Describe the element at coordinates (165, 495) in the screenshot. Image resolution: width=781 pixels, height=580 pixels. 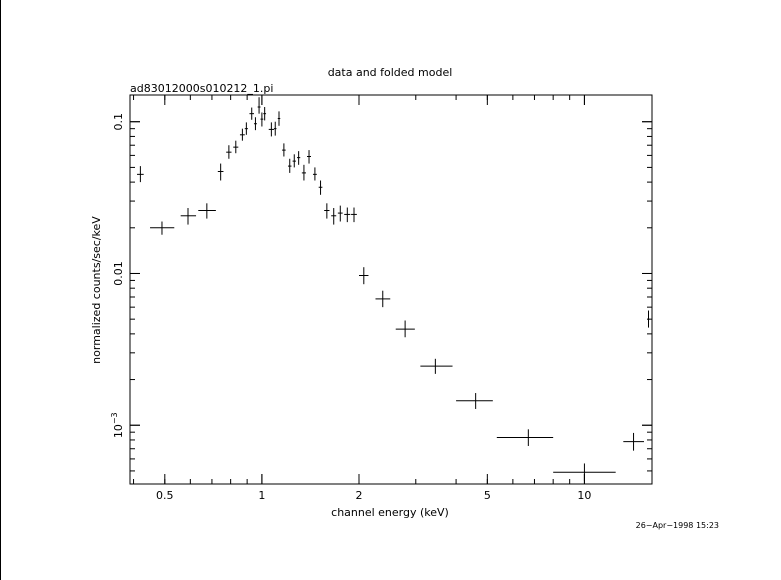
I see `x-tick-label: 0.5` at that location.